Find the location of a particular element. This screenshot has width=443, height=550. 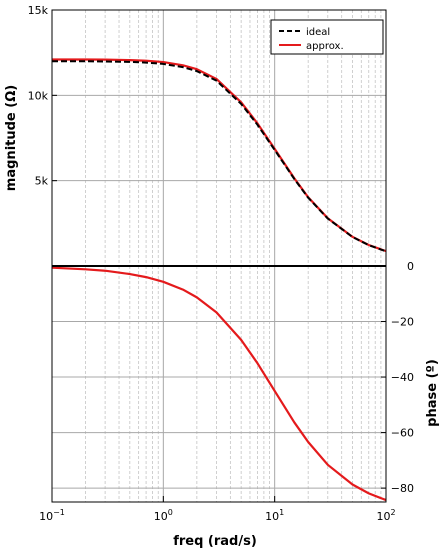

y-tick-label: 5k is located at coordinates (42, 181).